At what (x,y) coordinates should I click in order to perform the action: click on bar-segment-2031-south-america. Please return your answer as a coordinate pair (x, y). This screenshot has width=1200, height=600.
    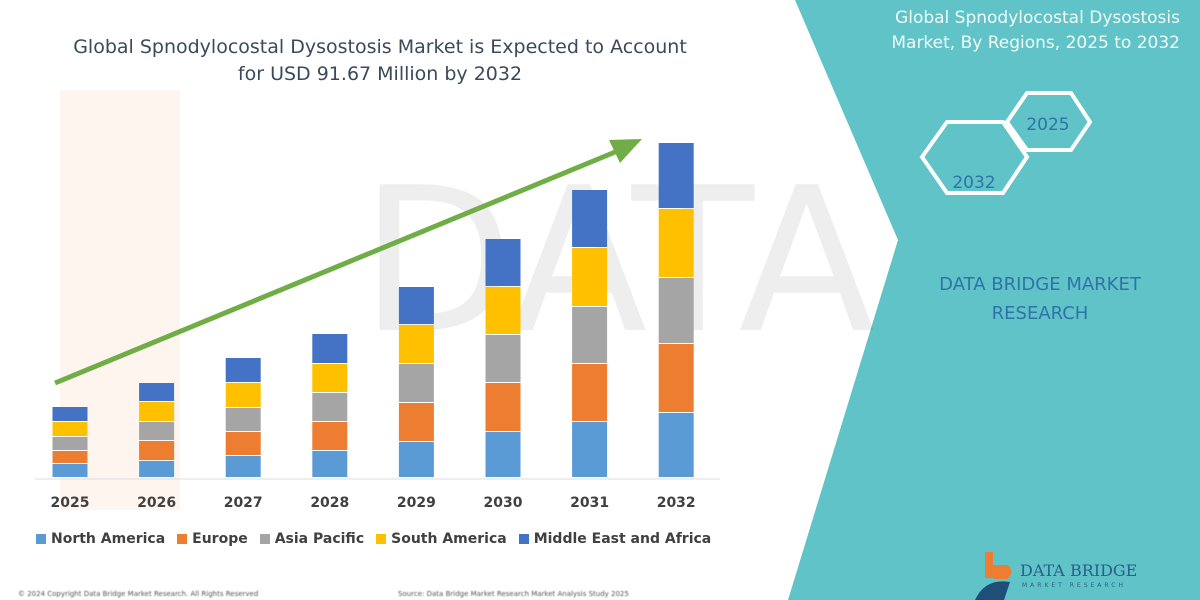
    Looking at the image, I should click on (590, 277).